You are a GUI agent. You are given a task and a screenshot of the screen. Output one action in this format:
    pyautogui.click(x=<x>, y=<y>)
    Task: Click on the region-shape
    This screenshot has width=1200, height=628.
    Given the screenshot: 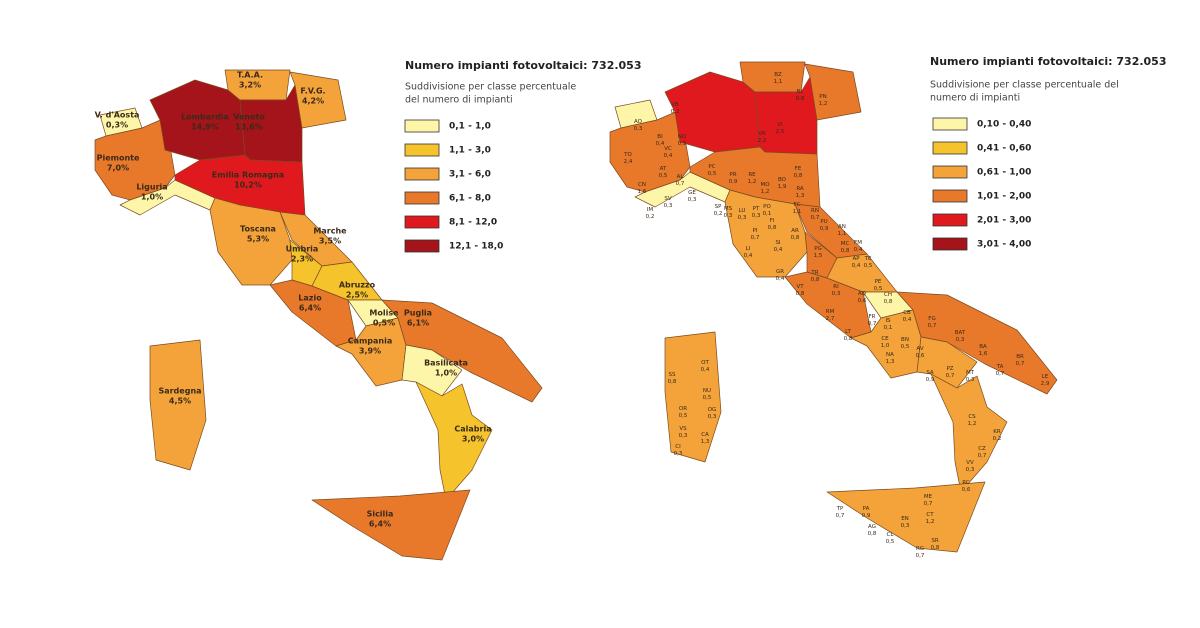 What is the action you would take?
    pyautogui.click(x=693, y=397)
    